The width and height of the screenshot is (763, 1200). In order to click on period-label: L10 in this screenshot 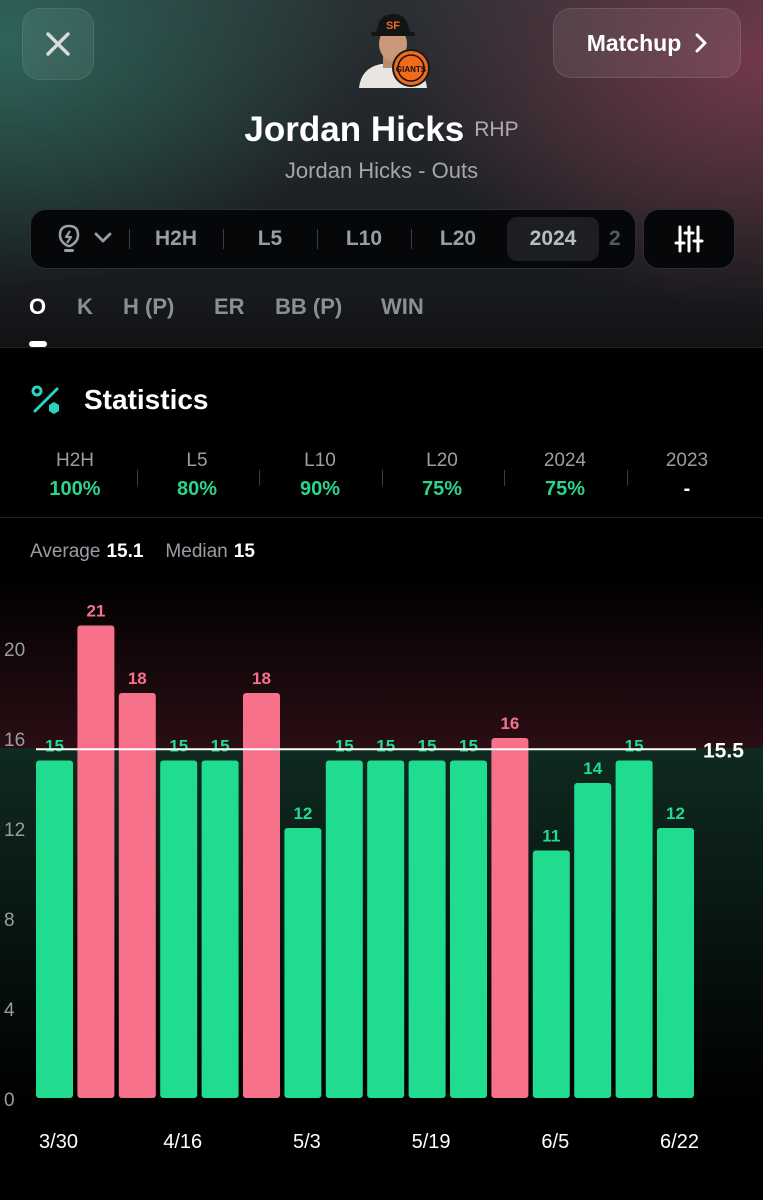, I will do `click(320, 460)`.